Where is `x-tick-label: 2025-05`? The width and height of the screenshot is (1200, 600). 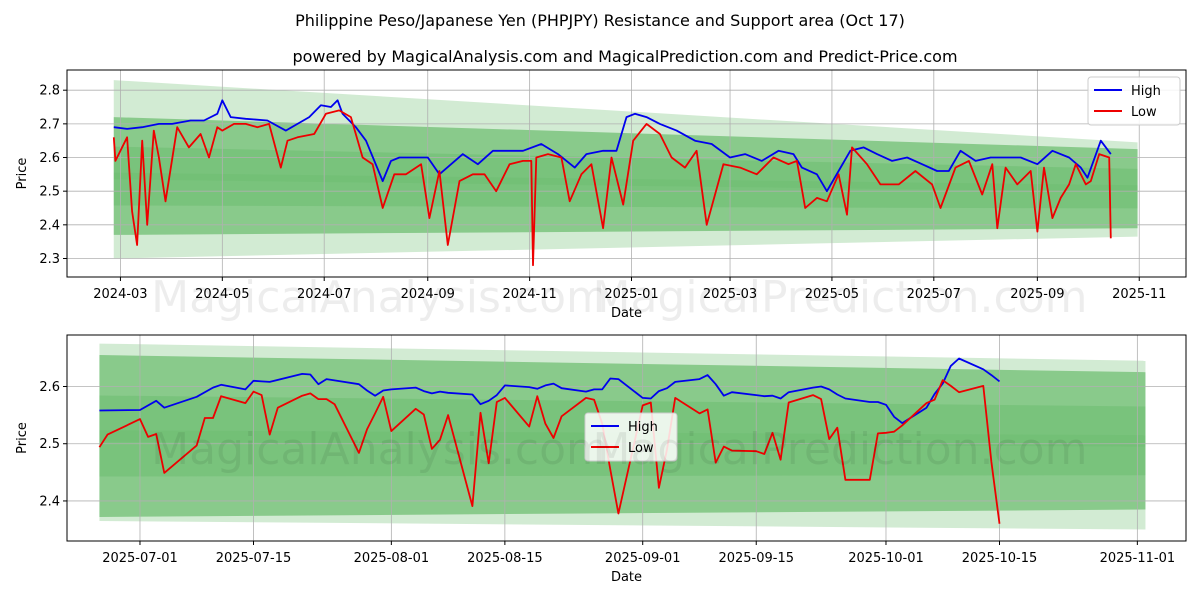
x-tick-label: 2025-05 is located at coordinates (832, 294).